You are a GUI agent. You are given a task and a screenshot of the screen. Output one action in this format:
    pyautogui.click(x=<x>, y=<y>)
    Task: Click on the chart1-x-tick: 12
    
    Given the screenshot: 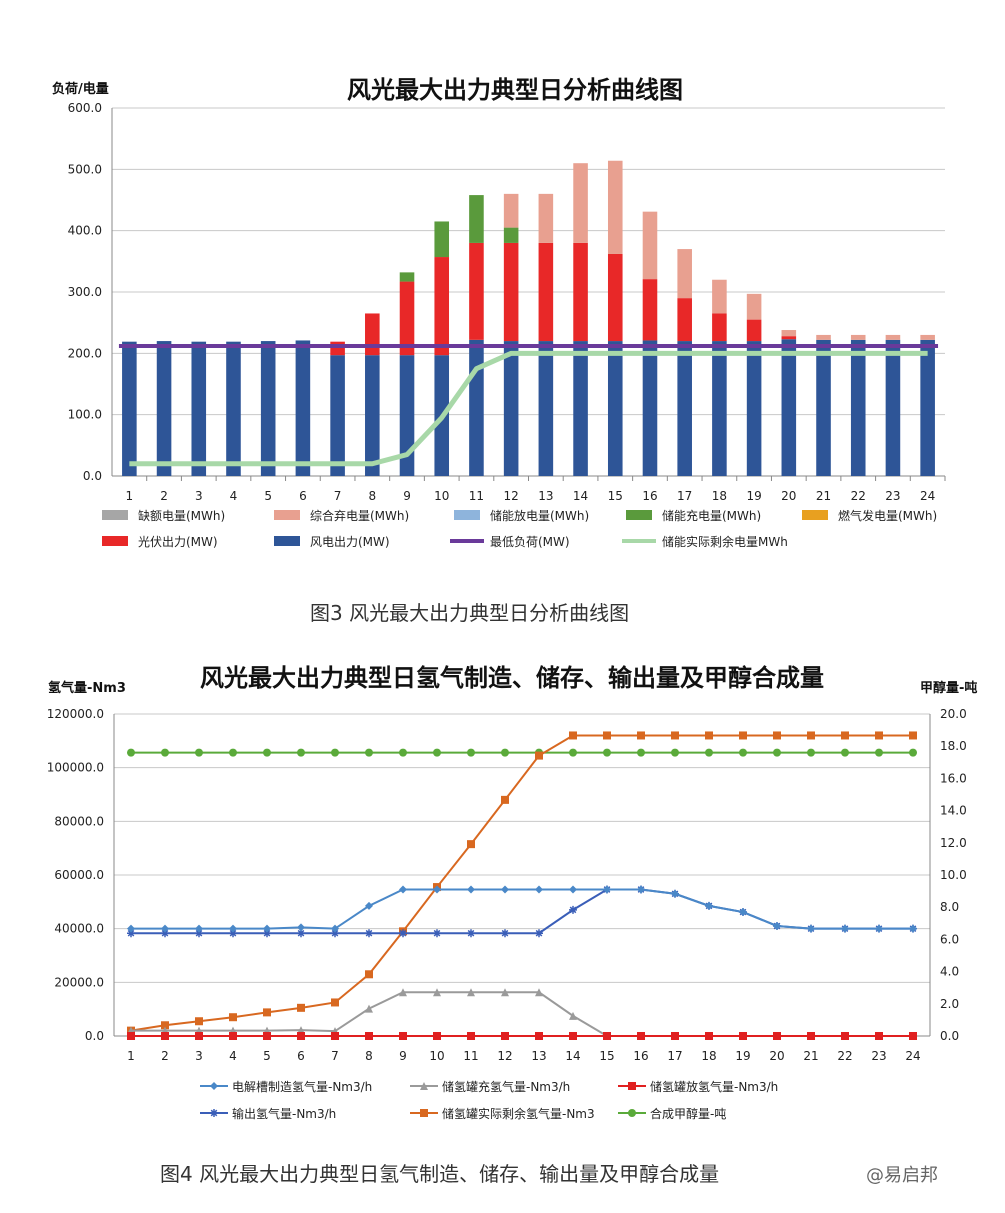 What is the action you would take?
    pyautogui.click(x=511, y=496)
    